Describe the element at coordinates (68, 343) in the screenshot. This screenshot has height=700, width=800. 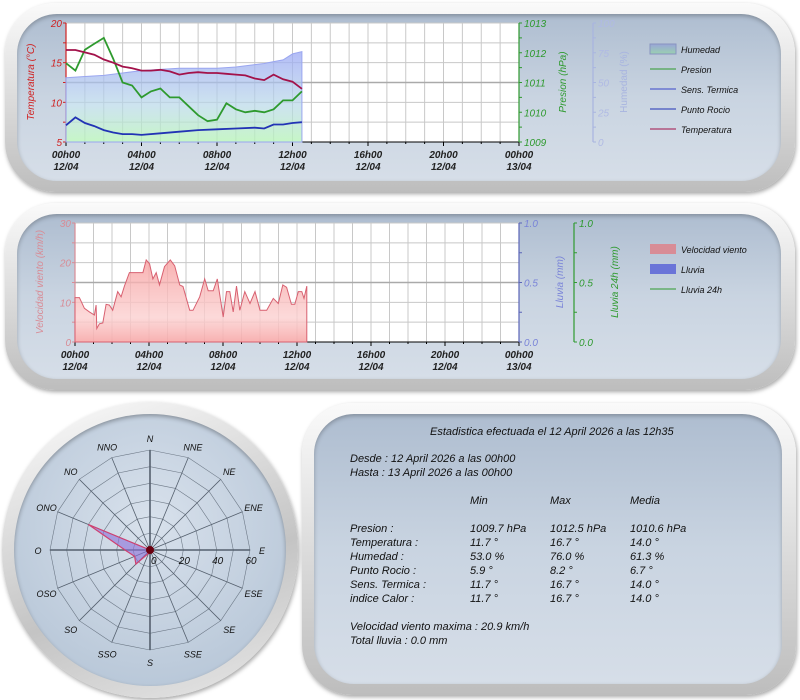
I see `wind-tick-label: 0` at that location.